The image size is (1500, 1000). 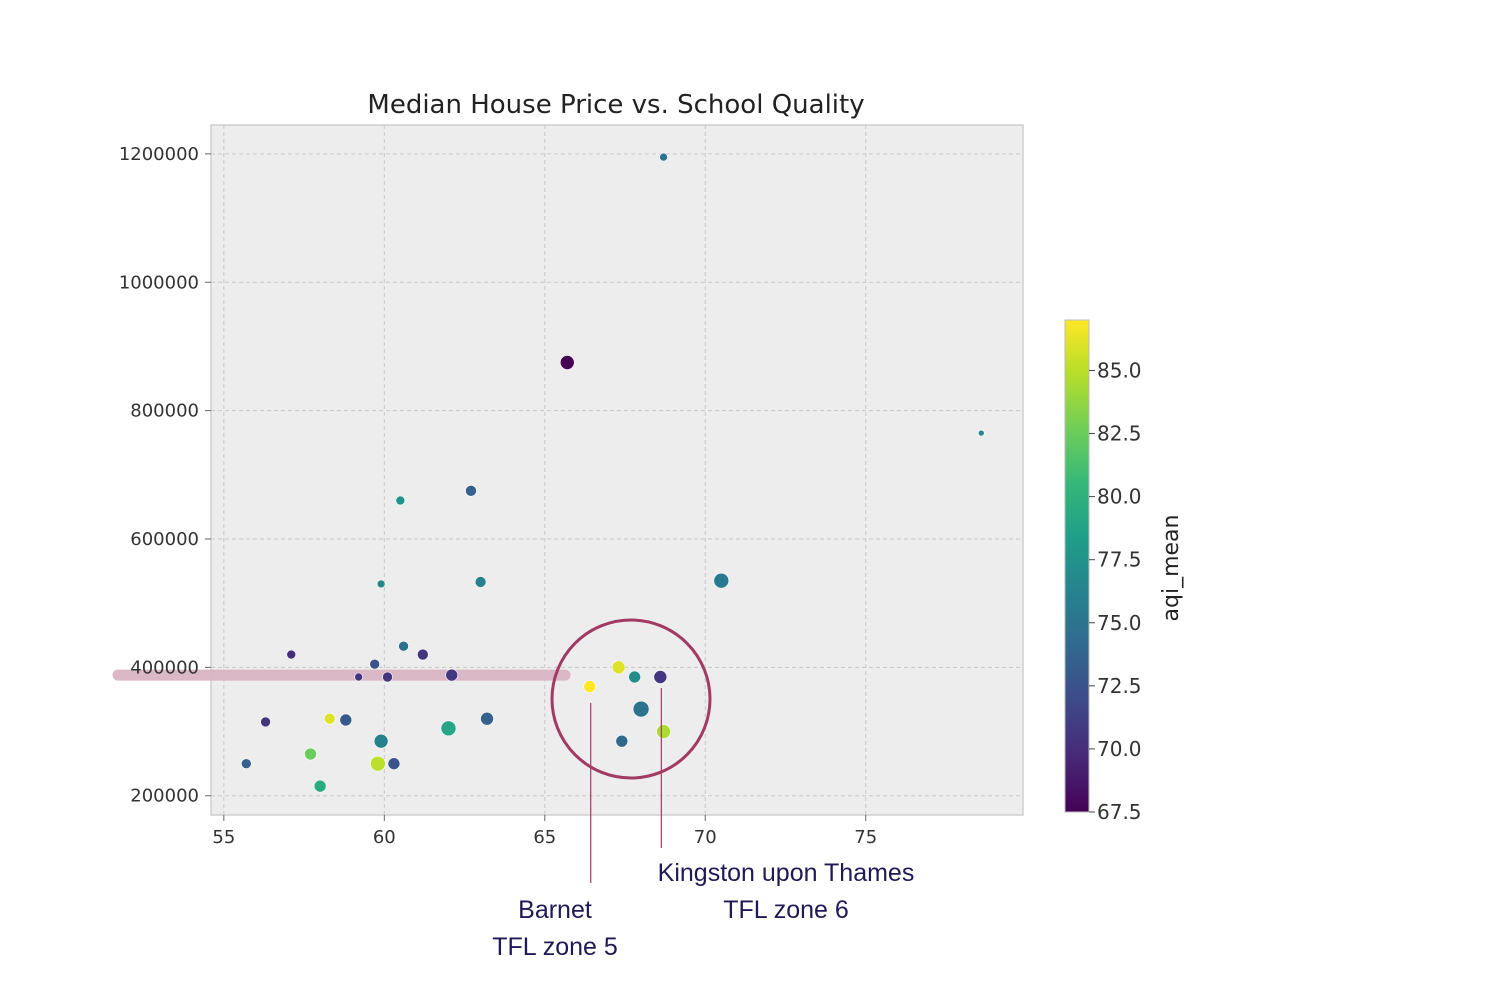 What do you see at coordinates (1119, 560) in the screenshot?
I see `colorbar-tick-label: 77.5` at bounding box center [1119, 560].